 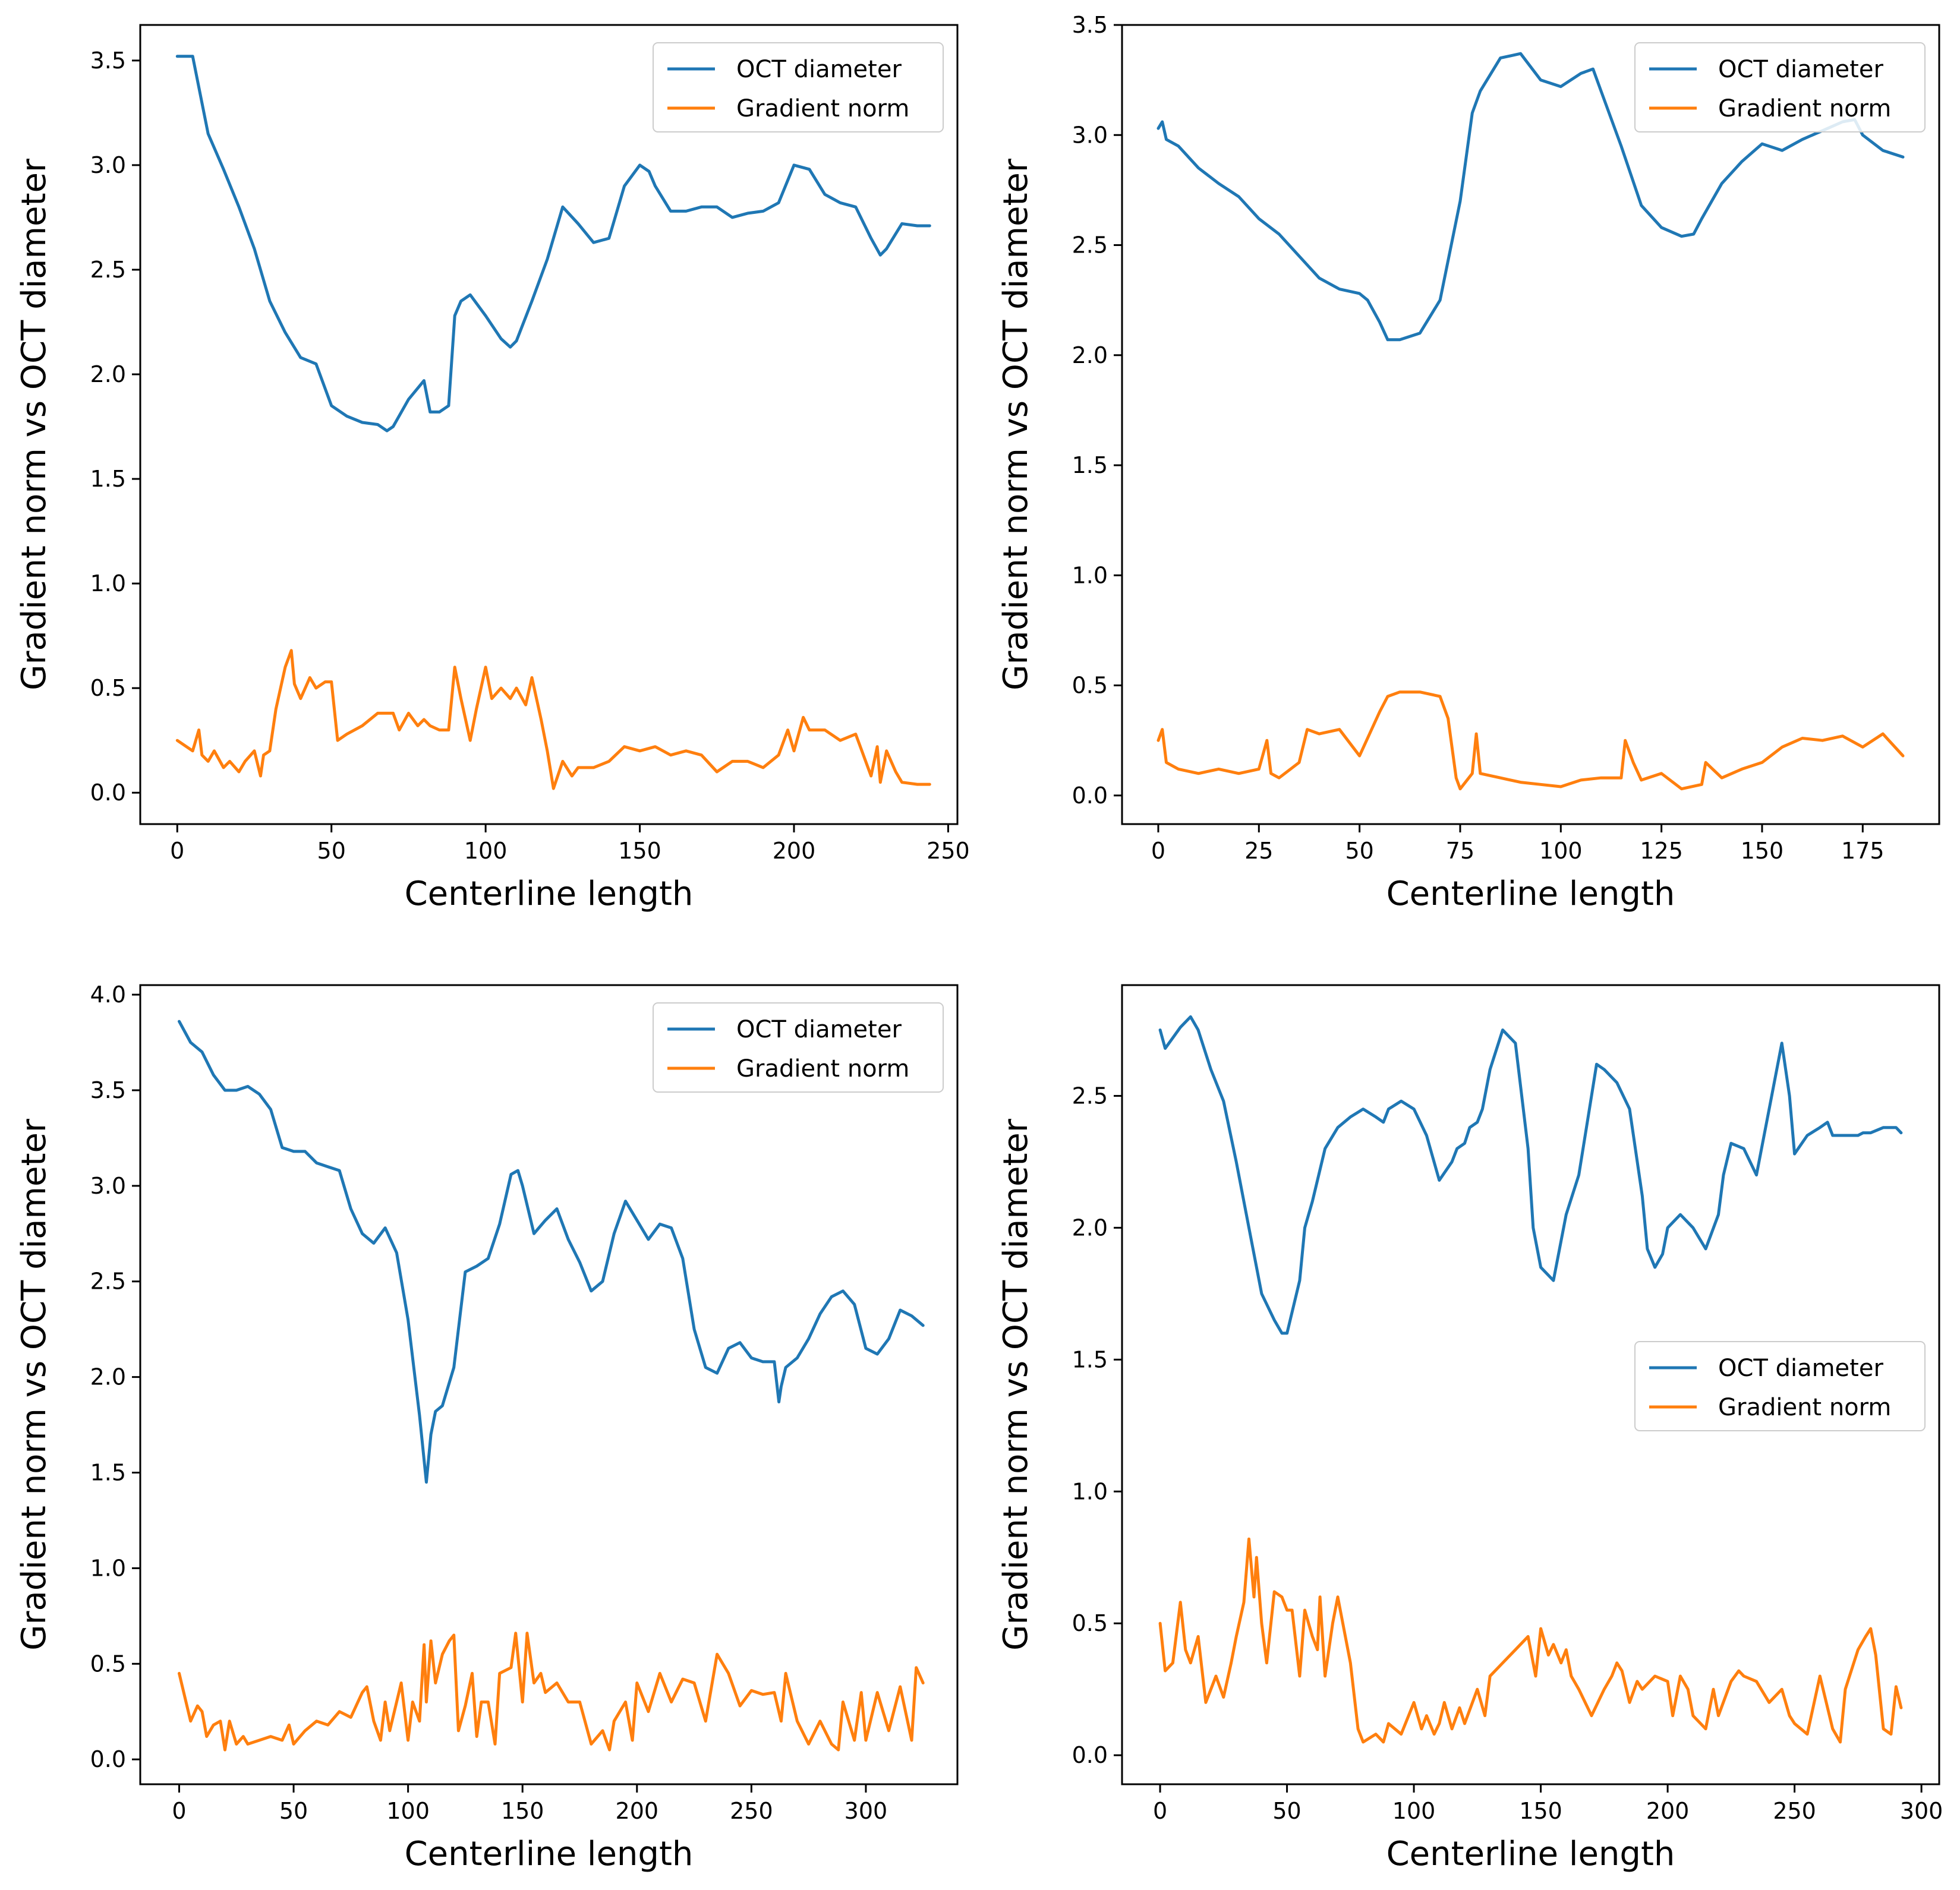 I want to click on x-tick-label: 125, so click(x=1661, y=851).